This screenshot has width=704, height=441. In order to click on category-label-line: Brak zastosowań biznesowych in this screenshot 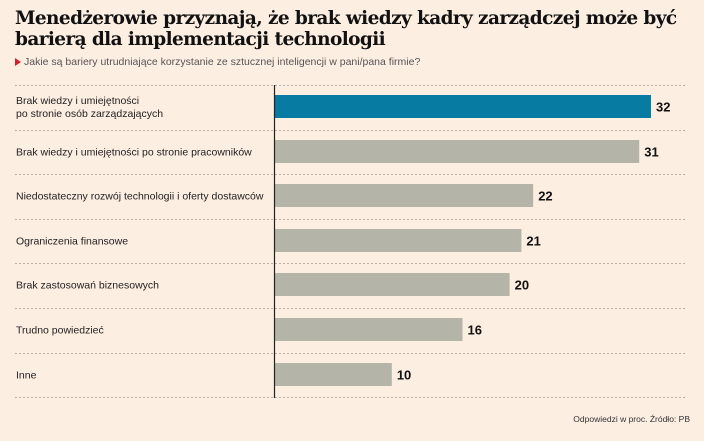, I will do `click(87, 286)`.